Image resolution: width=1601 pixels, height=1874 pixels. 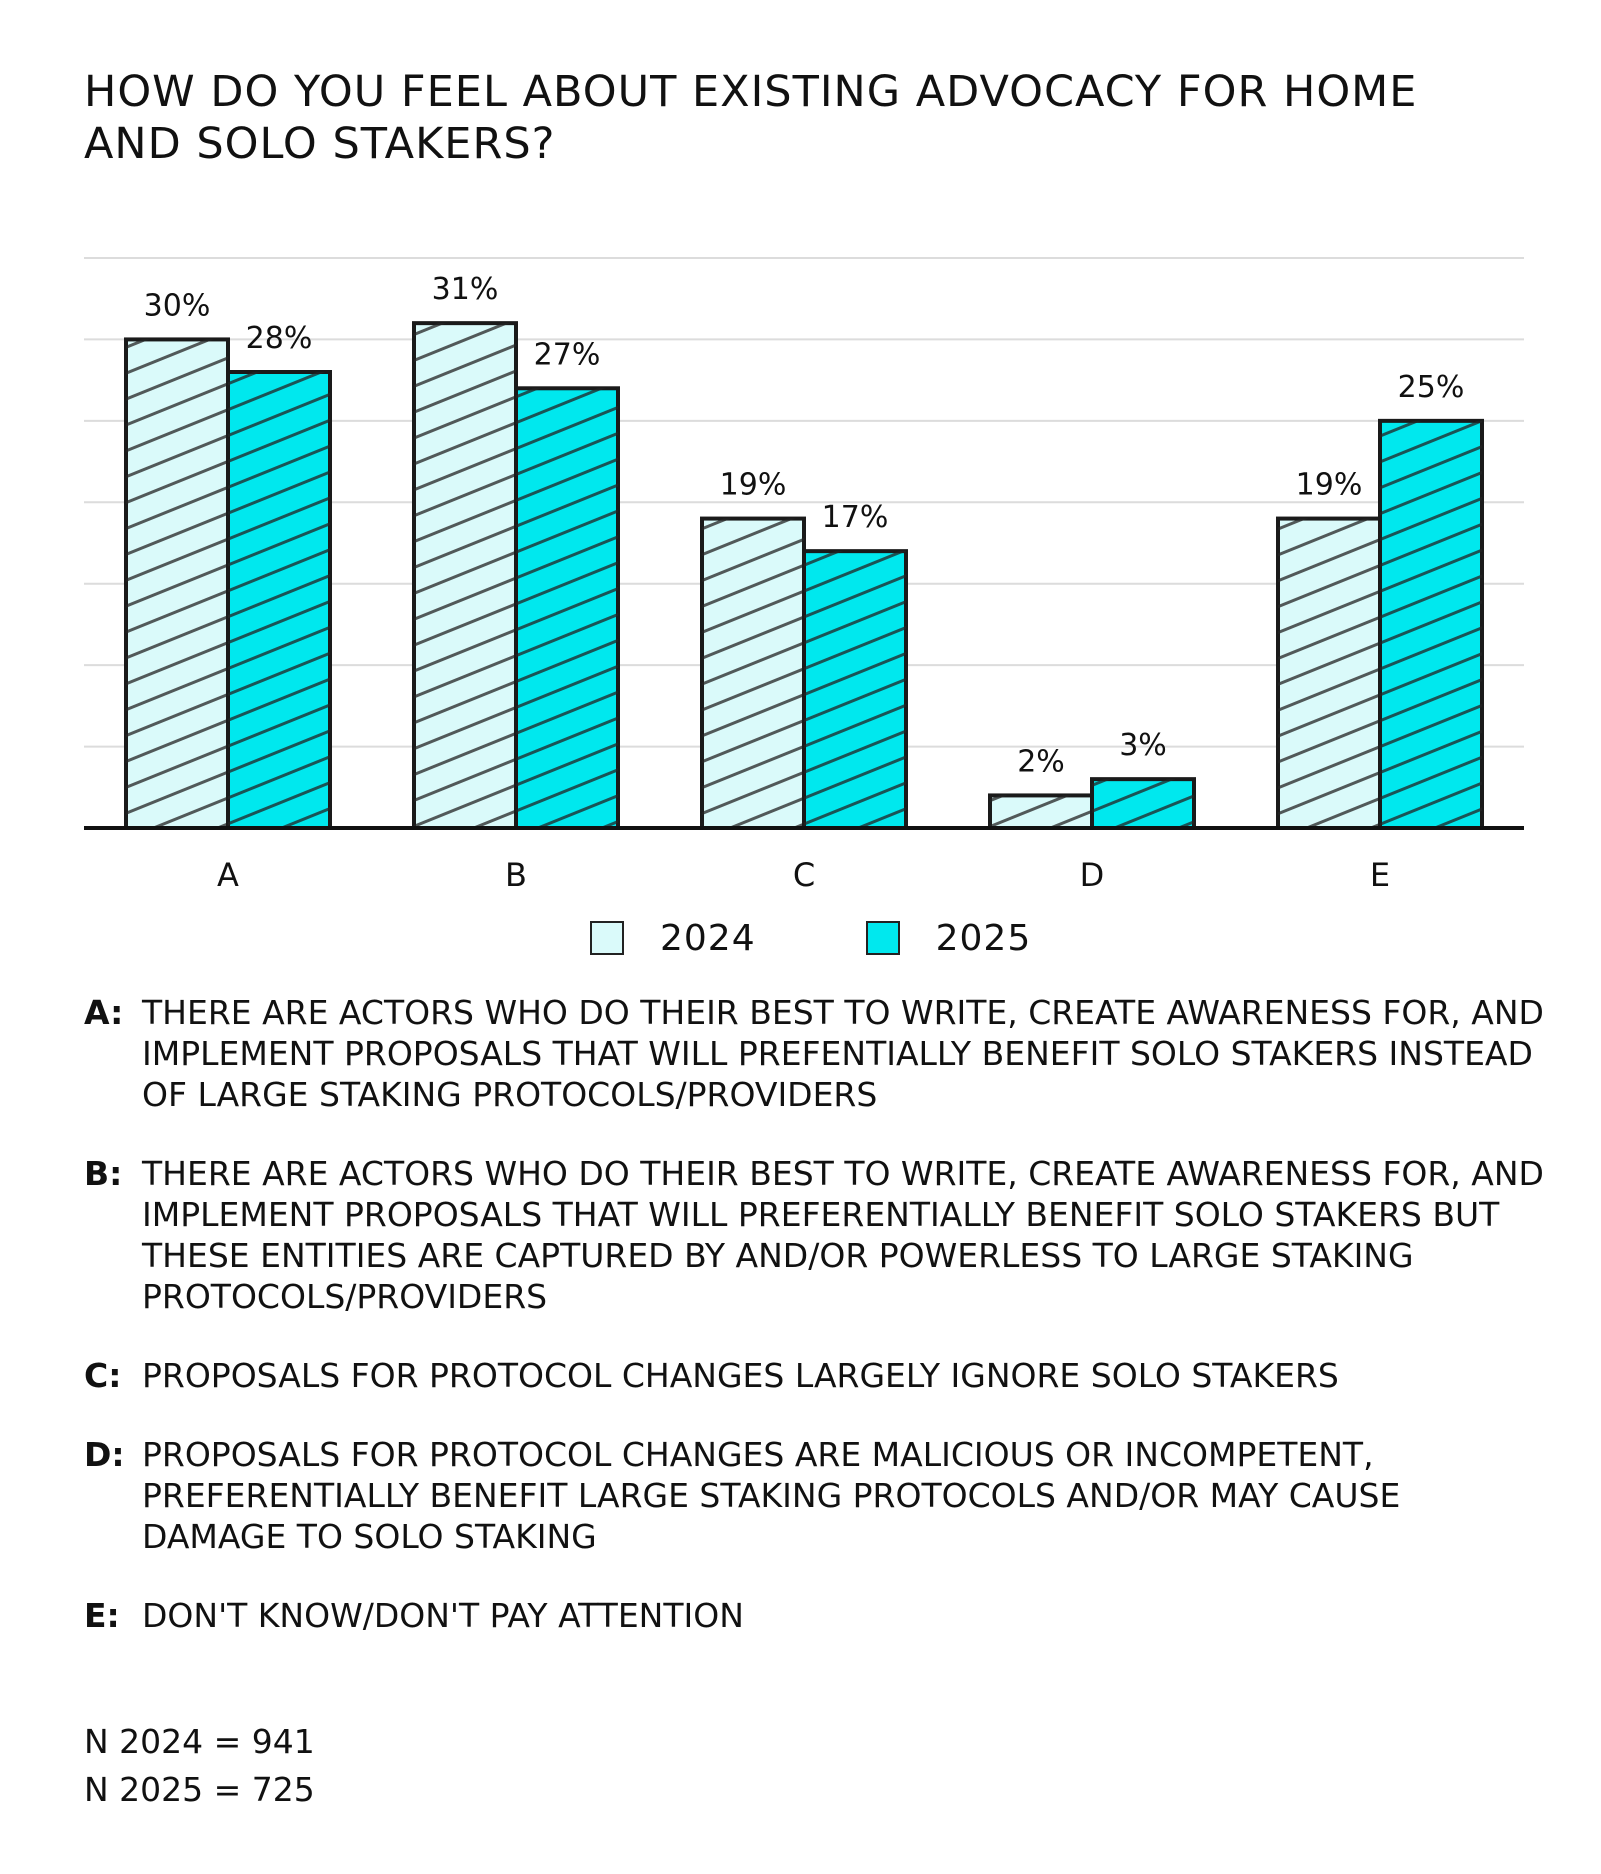 I want to click on legend-label-2025: 2025, so click(x=983, y=938).